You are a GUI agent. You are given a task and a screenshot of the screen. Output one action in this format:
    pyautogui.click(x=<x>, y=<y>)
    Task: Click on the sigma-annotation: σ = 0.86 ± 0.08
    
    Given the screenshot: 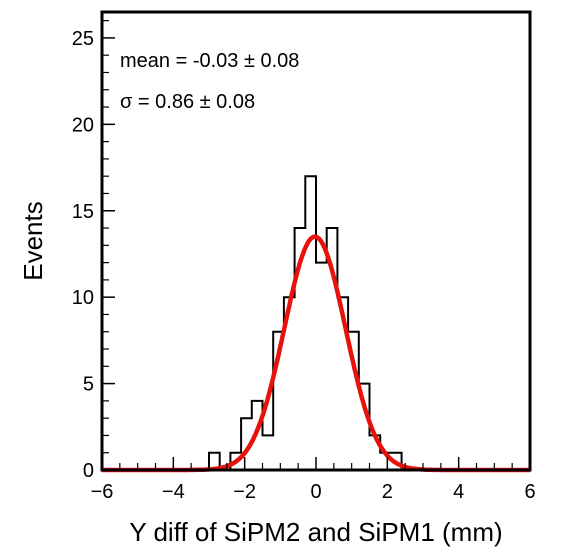 What is the action you would take?
    pyautogui.click(x=187, y=102)
    